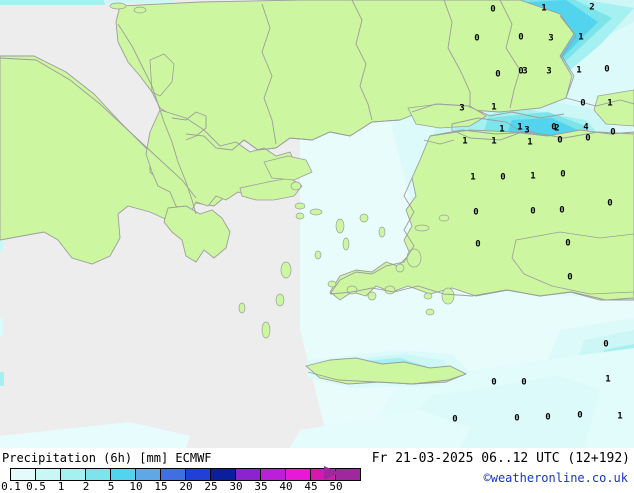 This screenshot has width=634, height=493. Describe the element at coordinates (336, 486) in the screenshot. I see `scale-tick-label: 50` at that location.